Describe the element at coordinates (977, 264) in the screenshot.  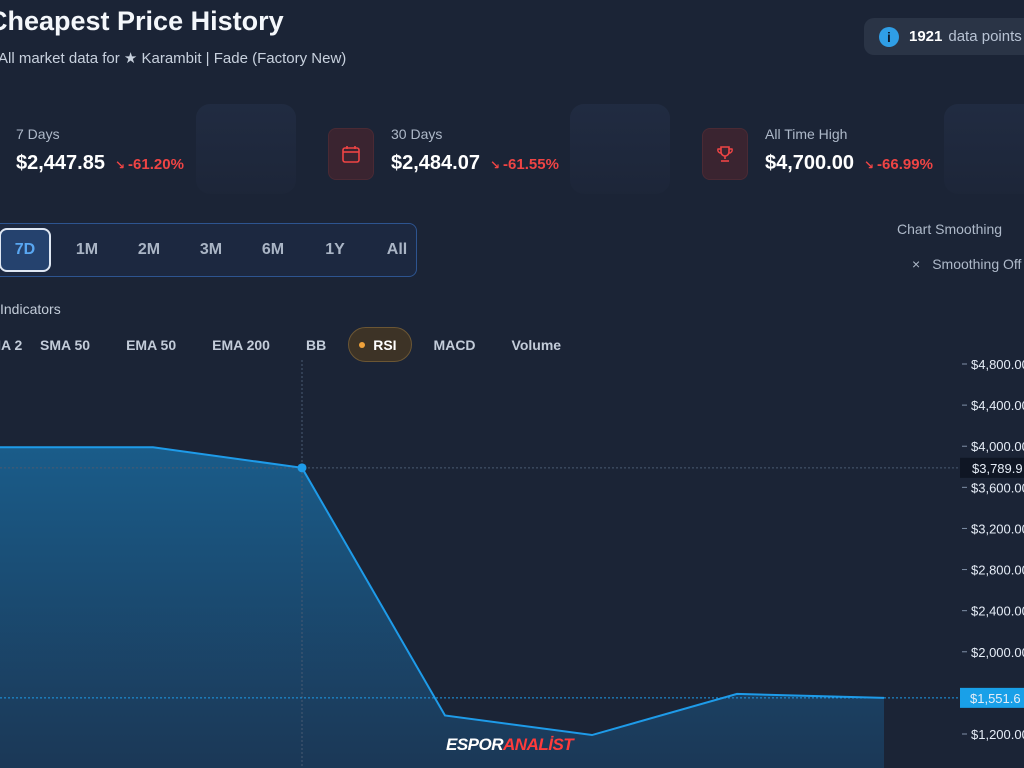
I see `smoothing-state-text: Smoothing Off` at that location.